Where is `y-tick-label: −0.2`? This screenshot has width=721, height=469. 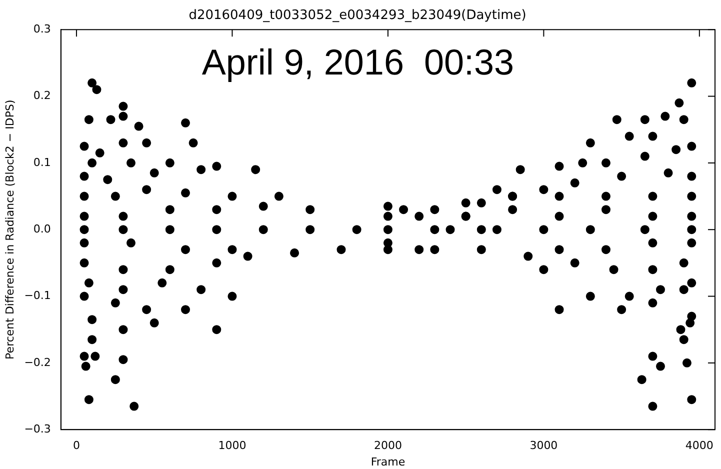 y-tick-label: −0.2 is located at coordinates (37, 362).